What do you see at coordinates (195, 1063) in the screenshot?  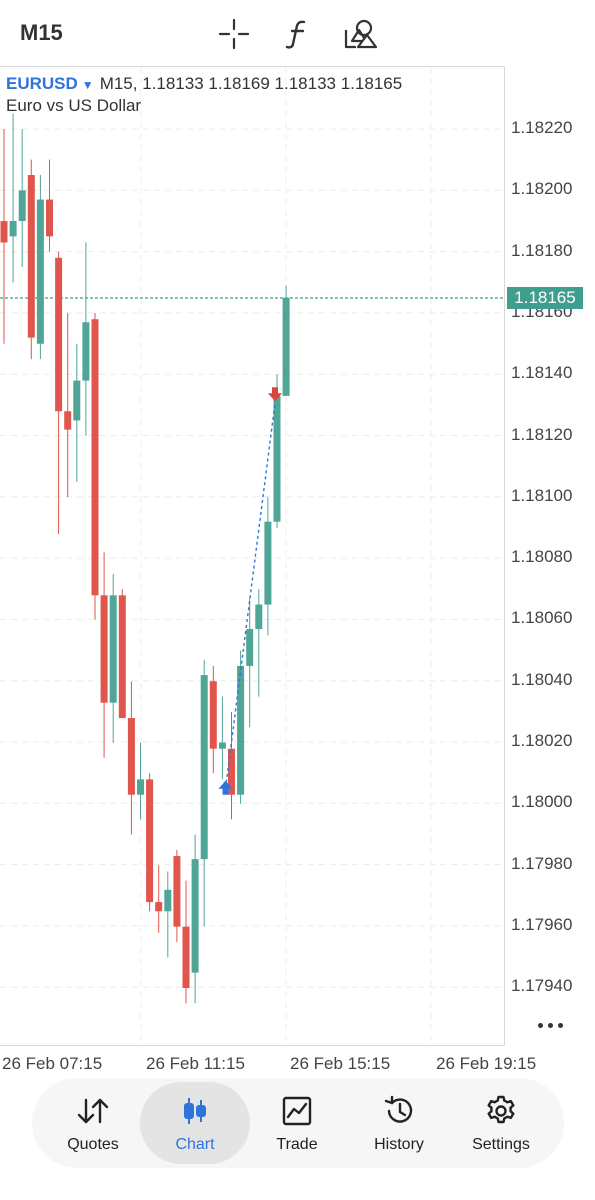 I see `time-label: 26 Feb 11:15` at bounding box center [195, 1063].